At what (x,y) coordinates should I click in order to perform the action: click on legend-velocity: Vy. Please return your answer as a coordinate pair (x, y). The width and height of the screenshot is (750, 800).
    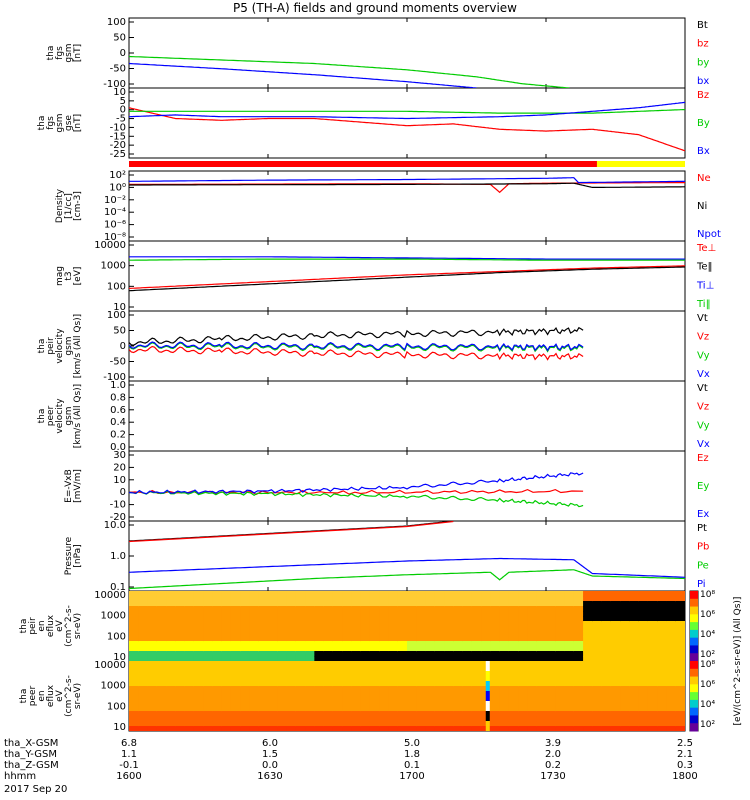
    Looking at the image, I should click on (703, 355).